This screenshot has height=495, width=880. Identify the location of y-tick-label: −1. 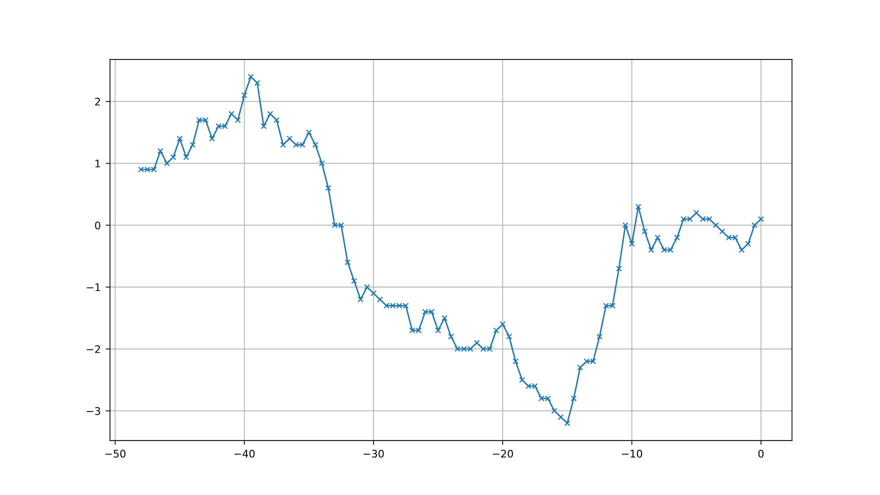
(93, 287).